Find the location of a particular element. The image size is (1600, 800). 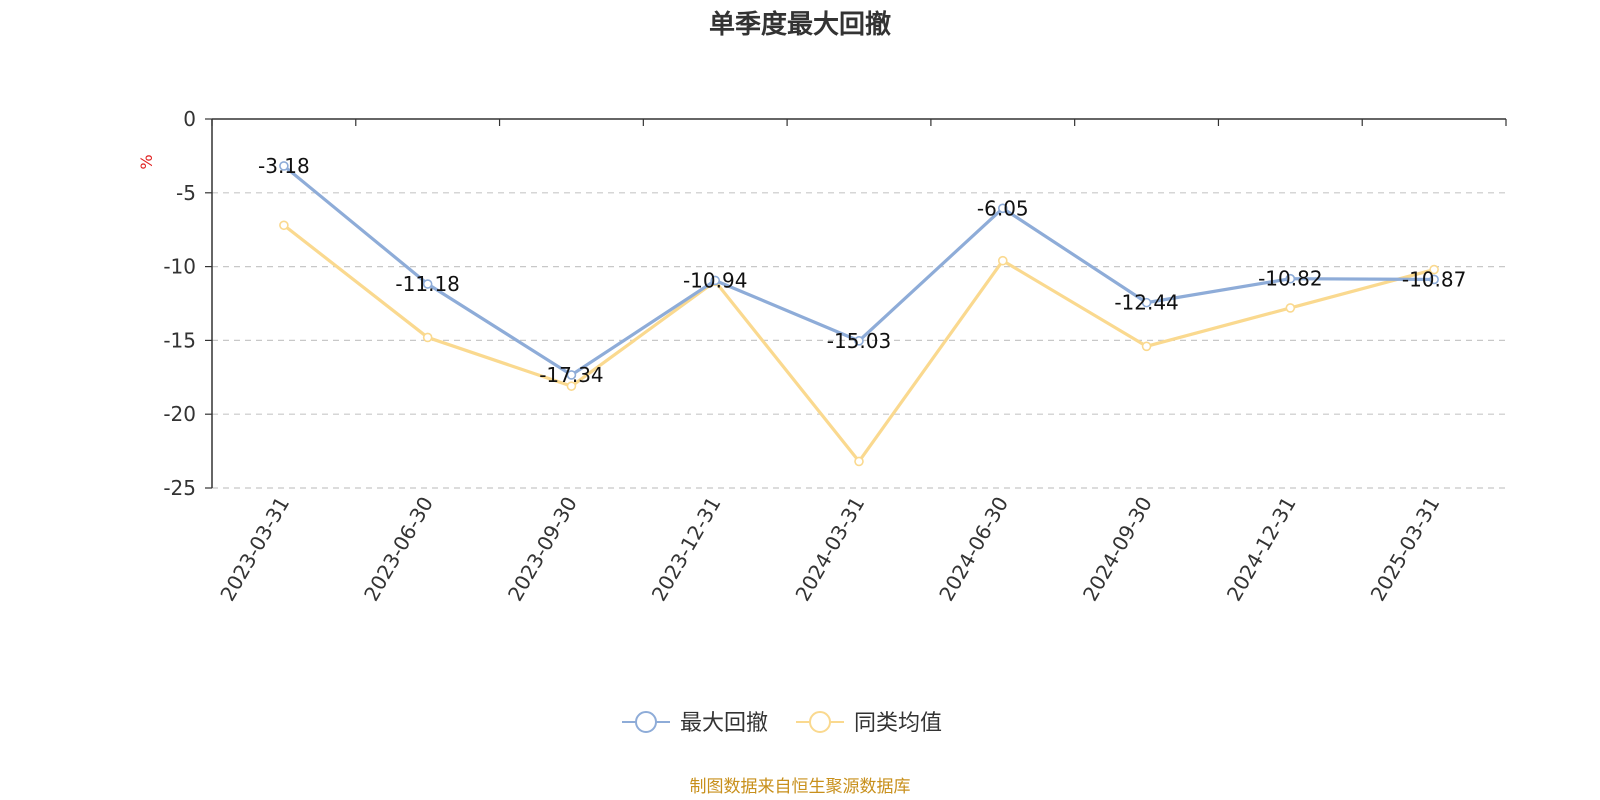

data-label: -6.05 is located at coordinates (1003, 208).